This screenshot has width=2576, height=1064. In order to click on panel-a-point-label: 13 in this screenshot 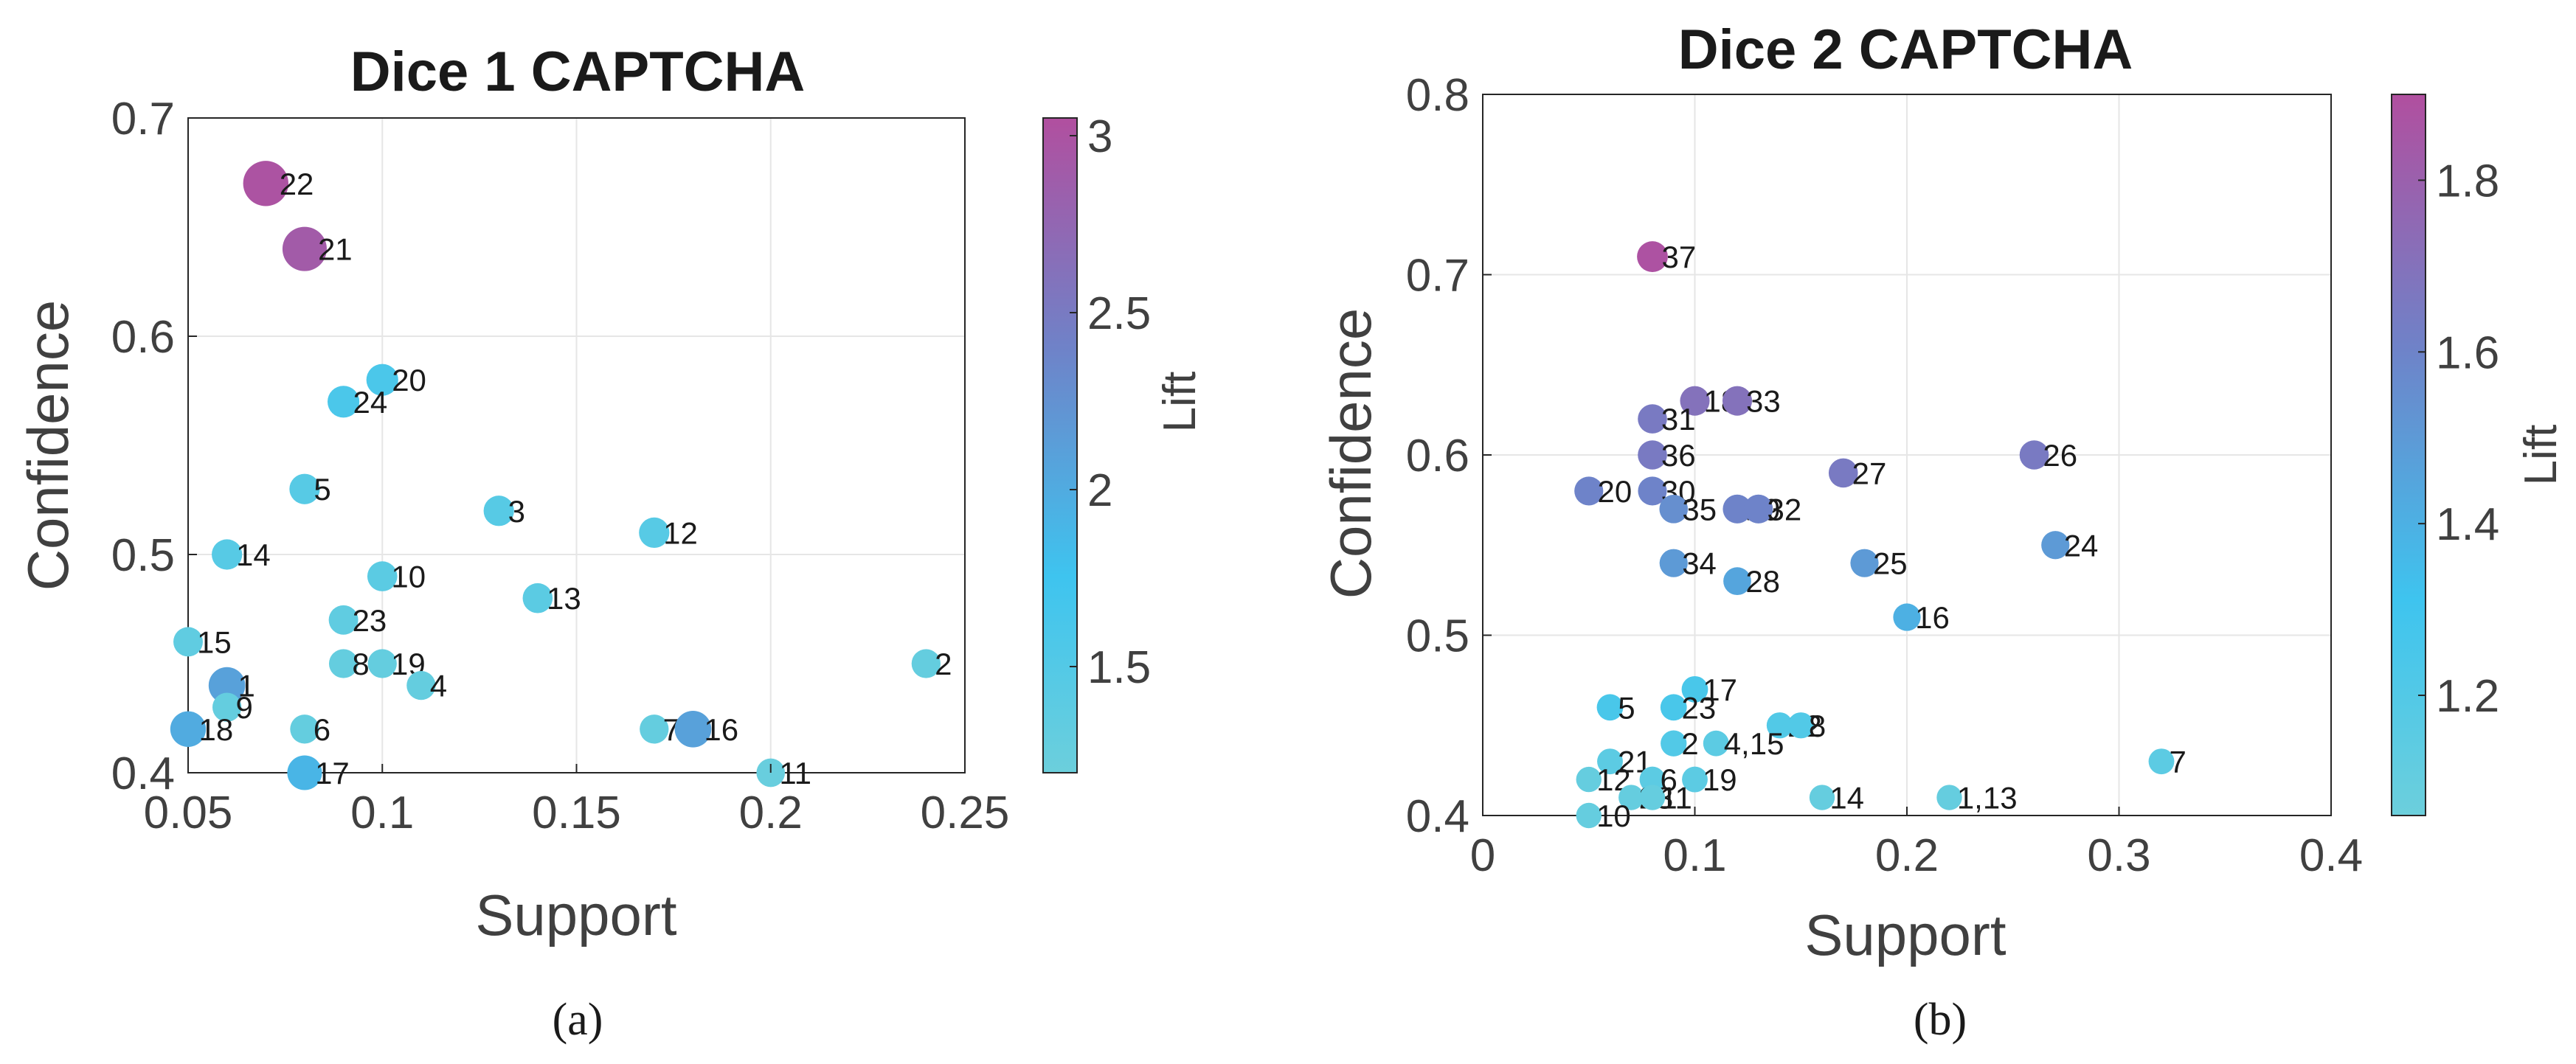, I will do `click(564, 598)`.